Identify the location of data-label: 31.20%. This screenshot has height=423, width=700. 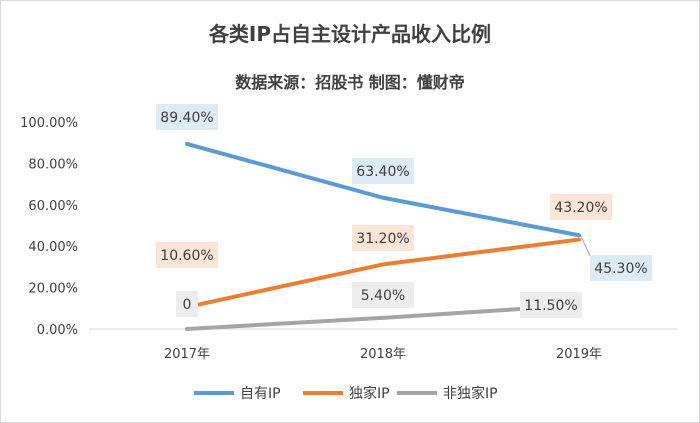
(382, 239).